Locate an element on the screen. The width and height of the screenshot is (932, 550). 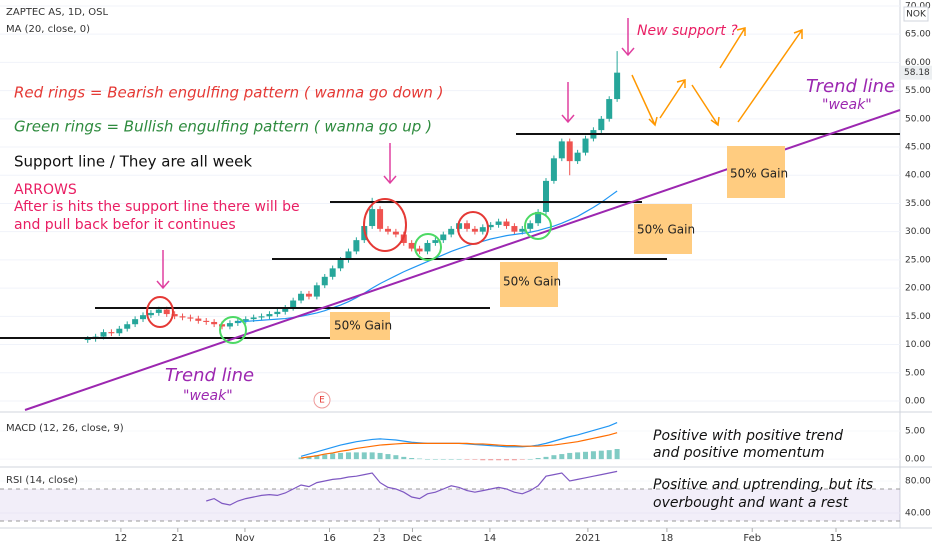
y-tick-label: 20.00 is located at coordinates (918, 289).